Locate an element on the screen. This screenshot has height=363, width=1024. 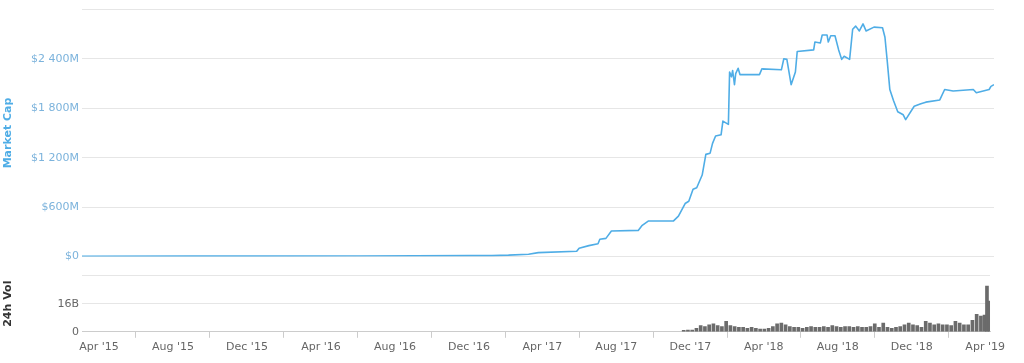
x-tick-label: Apr '16 is located at coordinates (321, 347).